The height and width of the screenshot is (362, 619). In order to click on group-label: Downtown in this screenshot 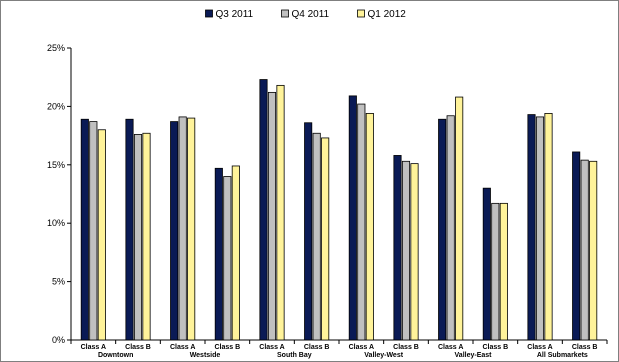, I will do `click(115, 355)`.